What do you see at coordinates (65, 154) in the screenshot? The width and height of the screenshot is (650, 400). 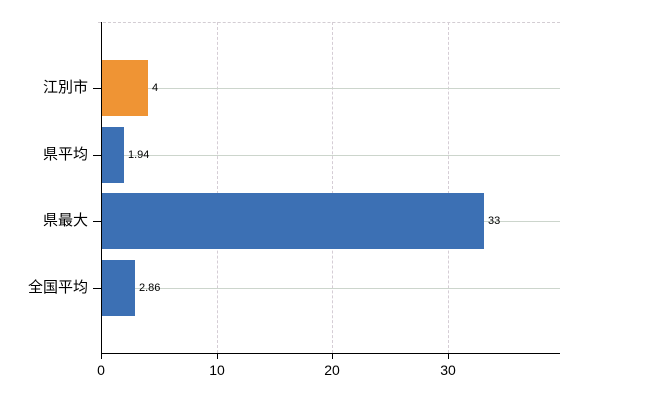 I see `y-axis-label: 県平均` at bounding box center [65, 154].